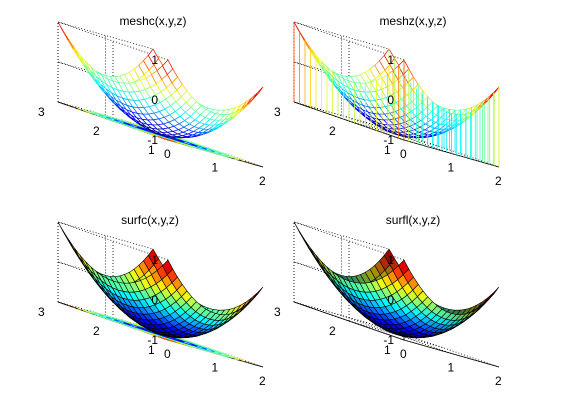  I want to click on x-gridline, so click(396, 334).